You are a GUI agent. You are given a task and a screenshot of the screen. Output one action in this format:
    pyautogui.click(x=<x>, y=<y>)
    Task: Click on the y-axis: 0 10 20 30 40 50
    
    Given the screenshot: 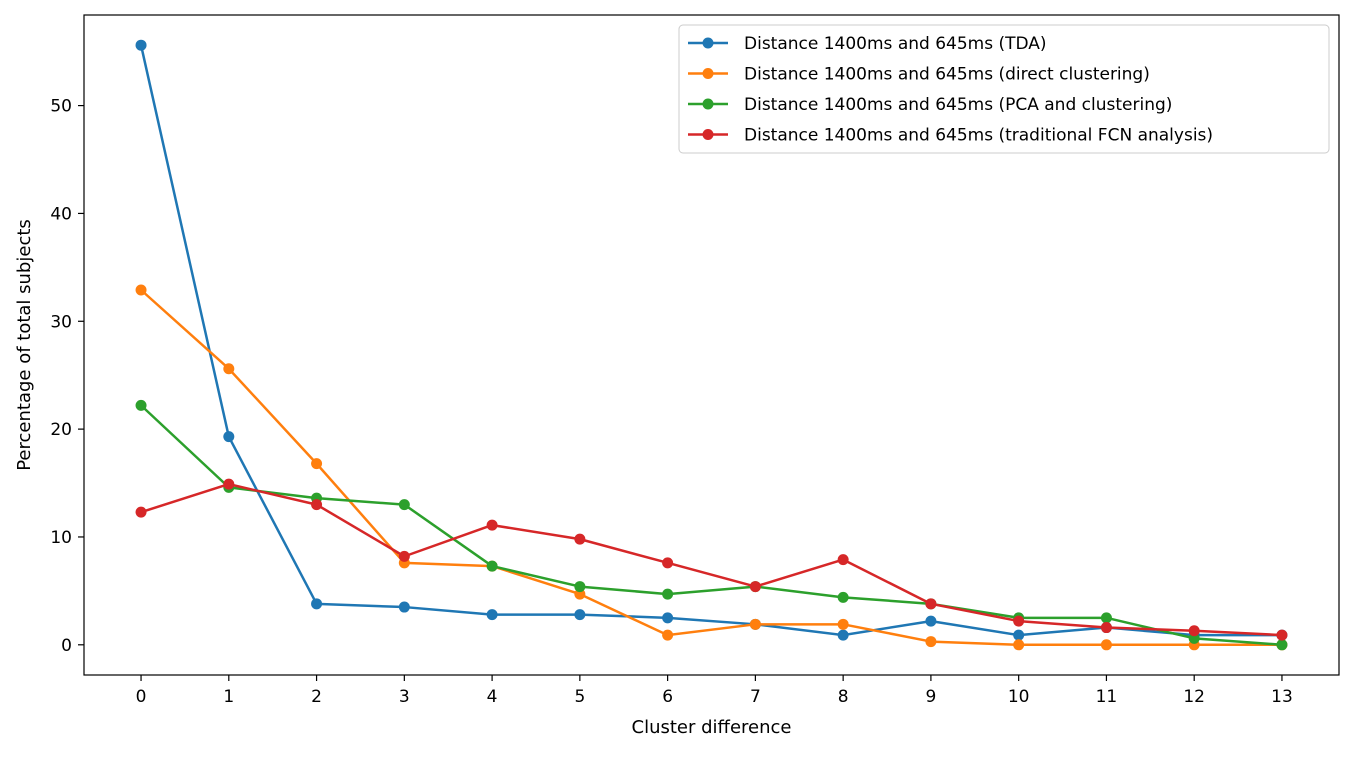 What is the action you would take?
    pyautogui.click(x=67, y=376)
    